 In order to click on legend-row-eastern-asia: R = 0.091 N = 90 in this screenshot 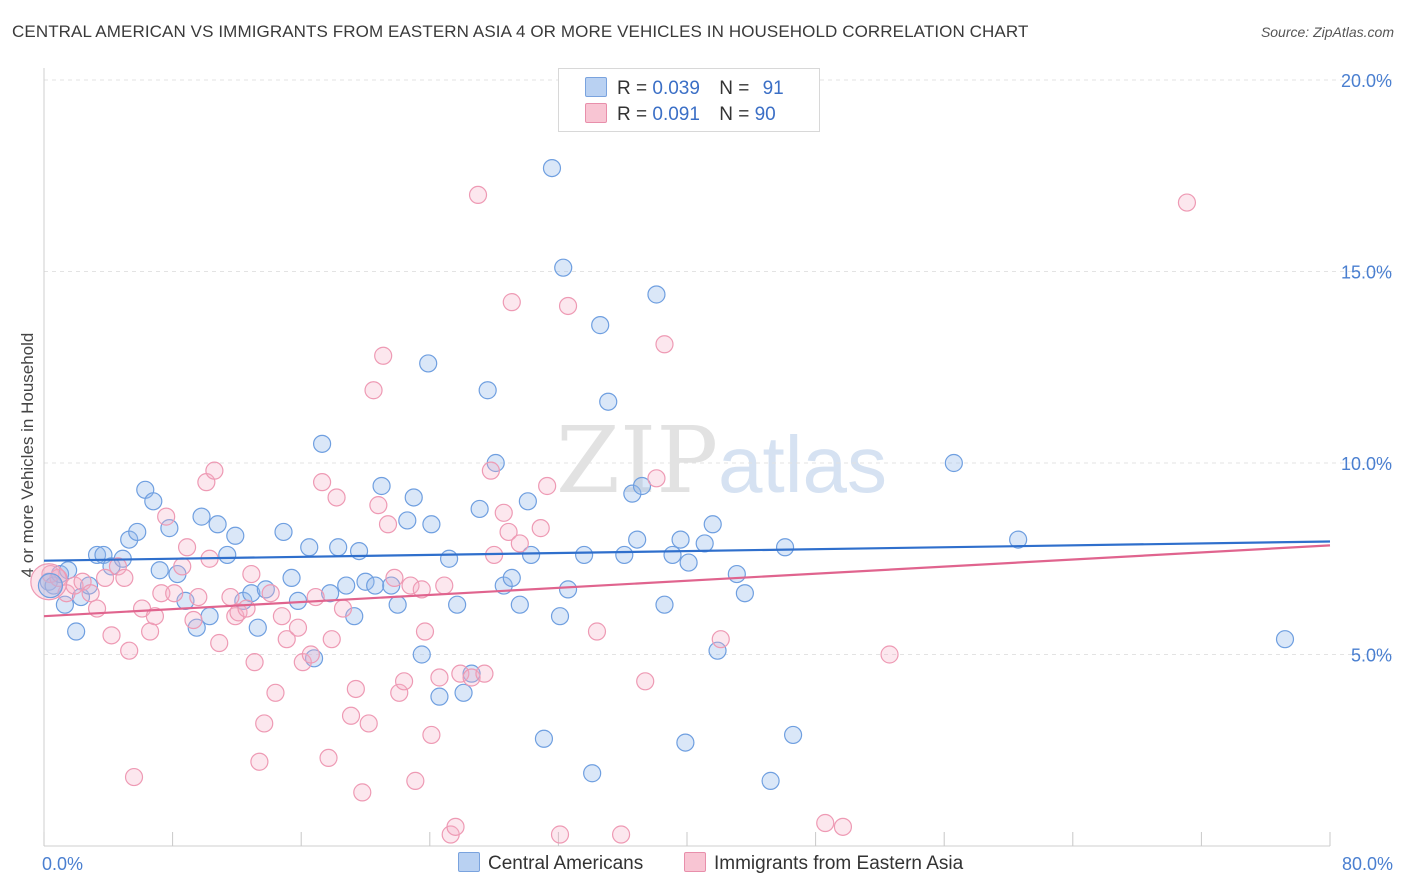, I will do `click(680, 114)`.